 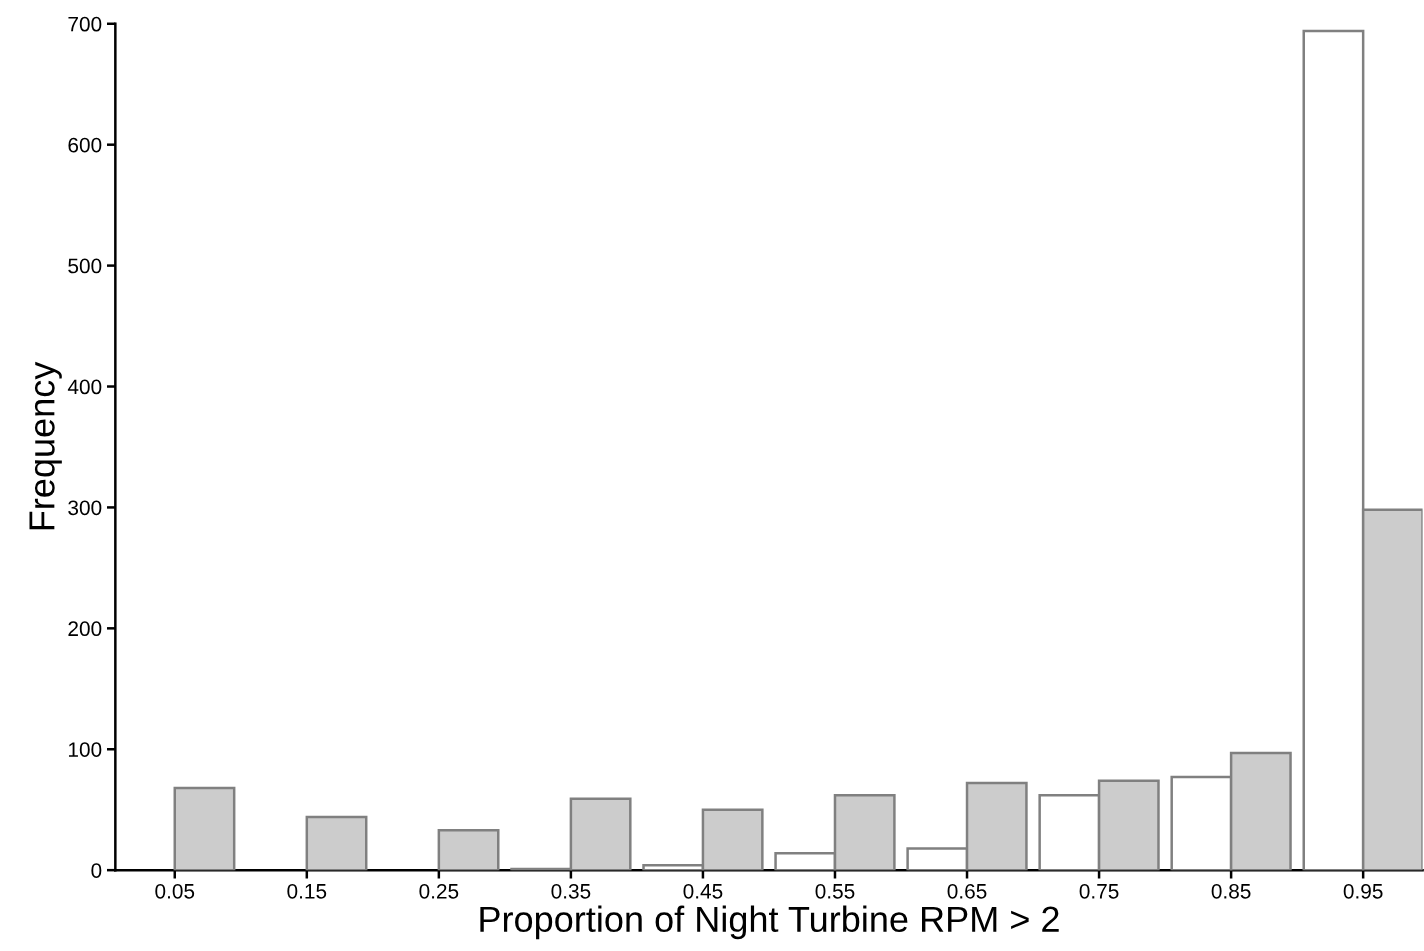 I want to click on x-tick-label: 0.35, so click(x=571, y=891).